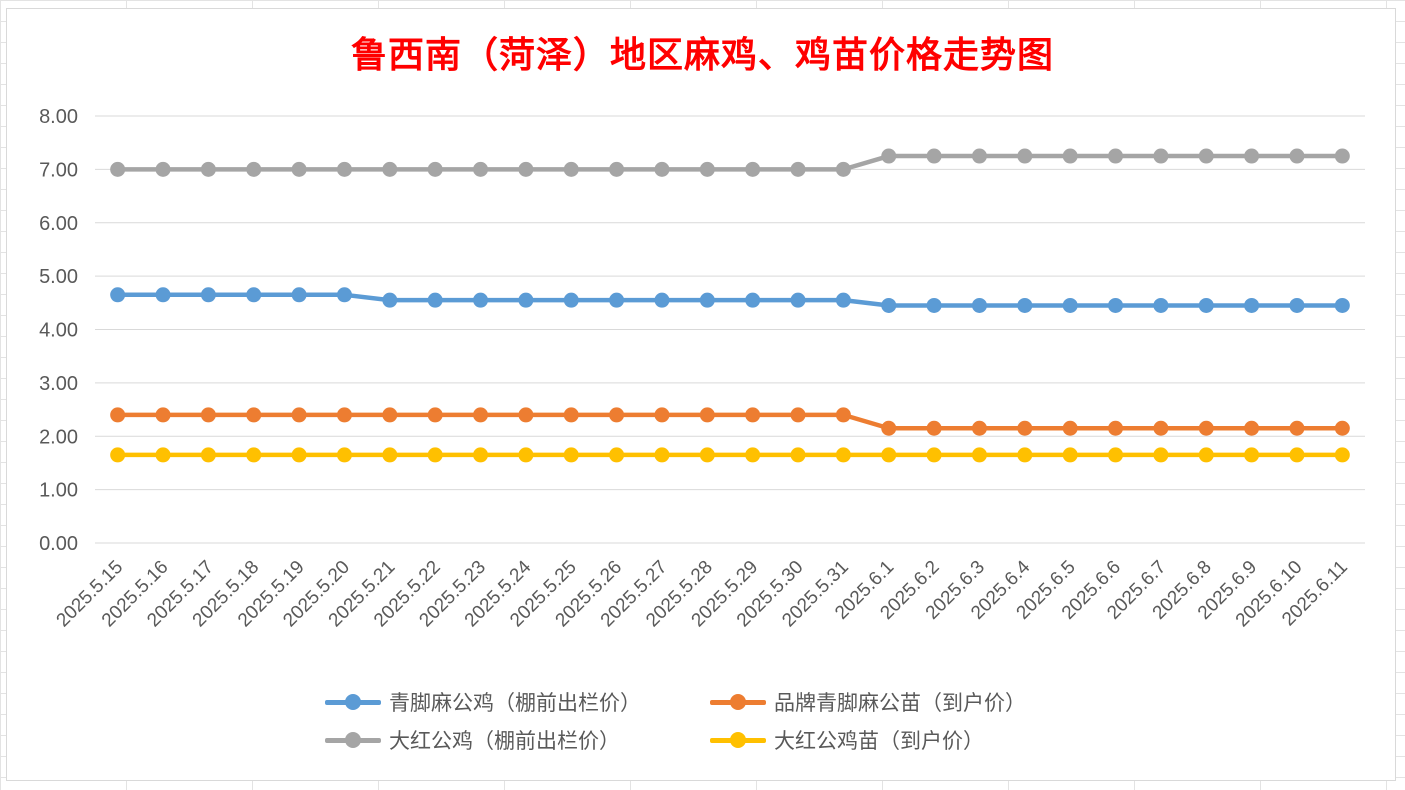 This screenshot has height=790, width=1405. I want to click on legend-entry-dahong-rooster: 大红公鸡（棚前出栏价）, so click(517, 740).